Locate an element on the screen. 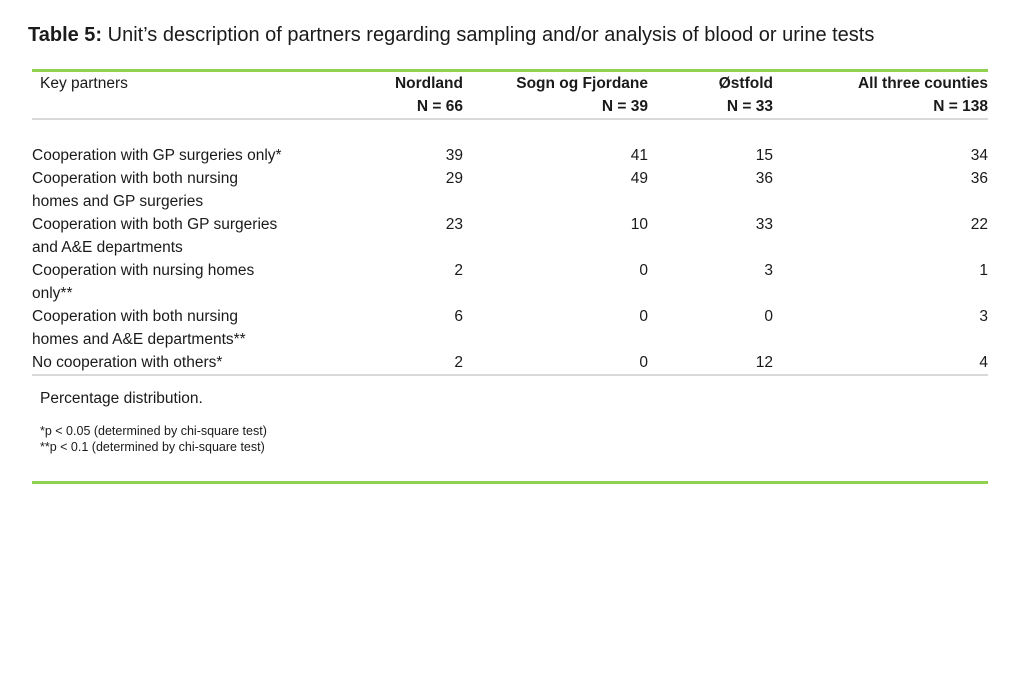  row-label-line: No cooperation with others* is located at coordinates (127, 362).